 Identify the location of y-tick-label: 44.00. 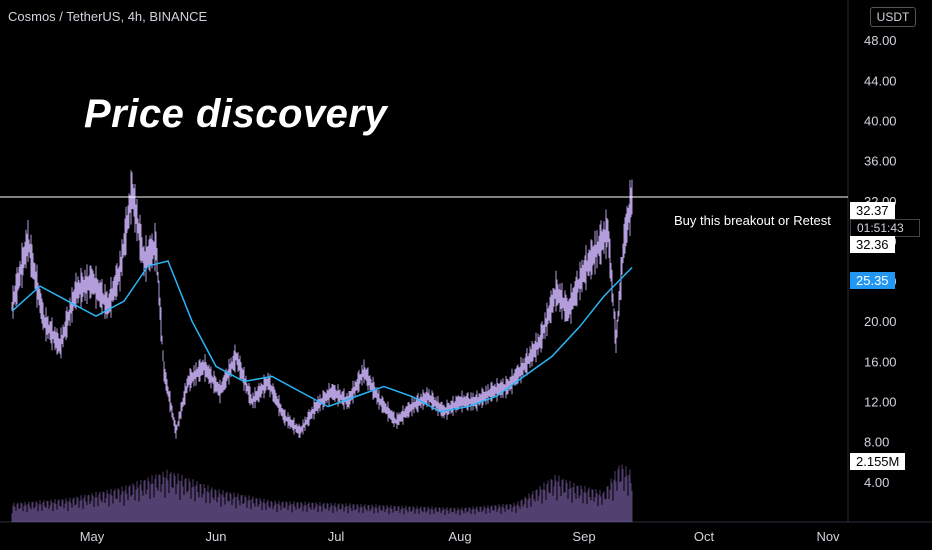
(880, 80).